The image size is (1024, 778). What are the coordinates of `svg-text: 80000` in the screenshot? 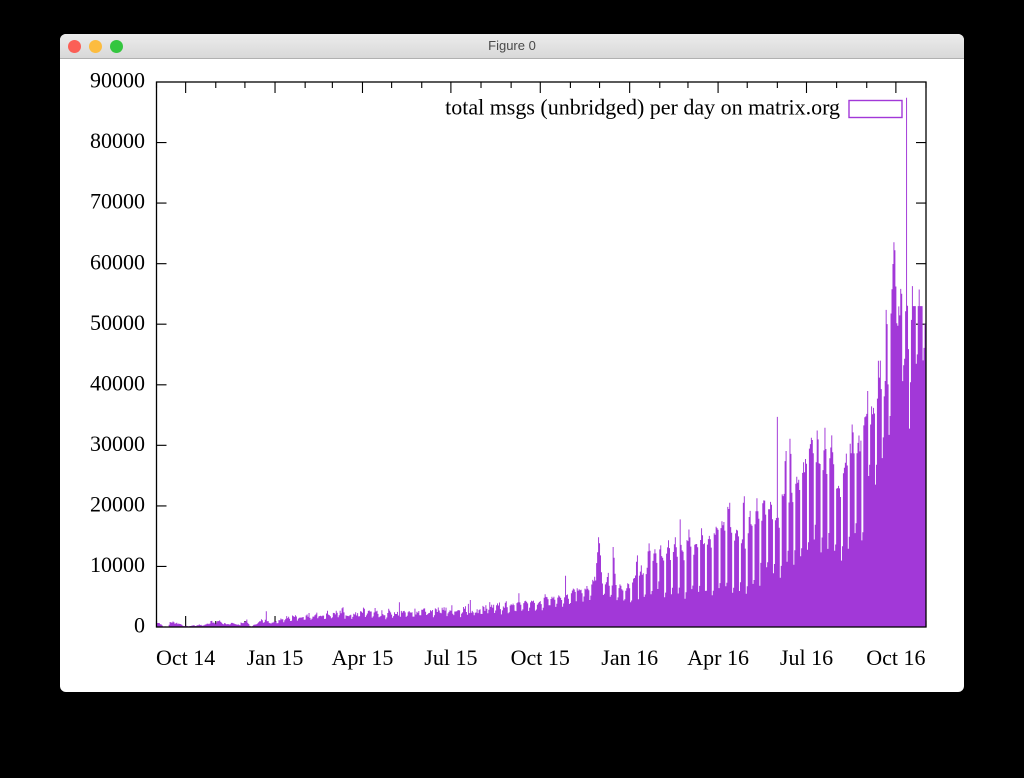 It's located at (117, 140).